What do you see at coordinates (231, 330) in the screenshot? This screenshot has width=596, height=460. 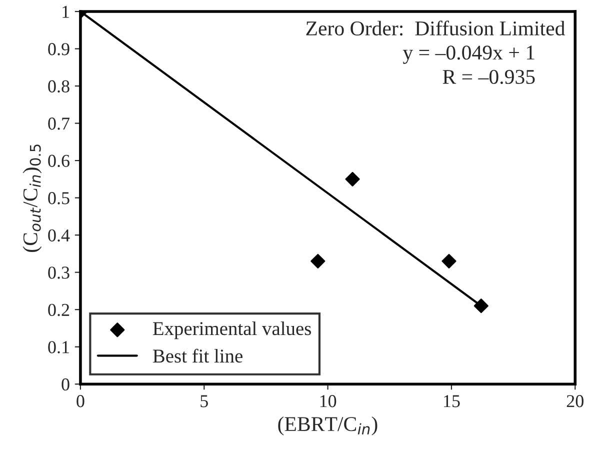 I see `legend-label: Experimental values` at bounding box center [231, 330].